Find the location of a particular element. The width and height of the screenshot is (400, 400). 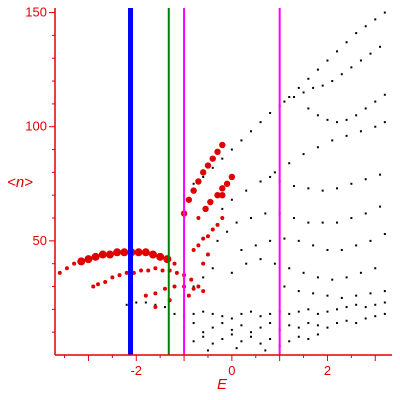

x-axis-label: E is located at coordinates (222, 384).